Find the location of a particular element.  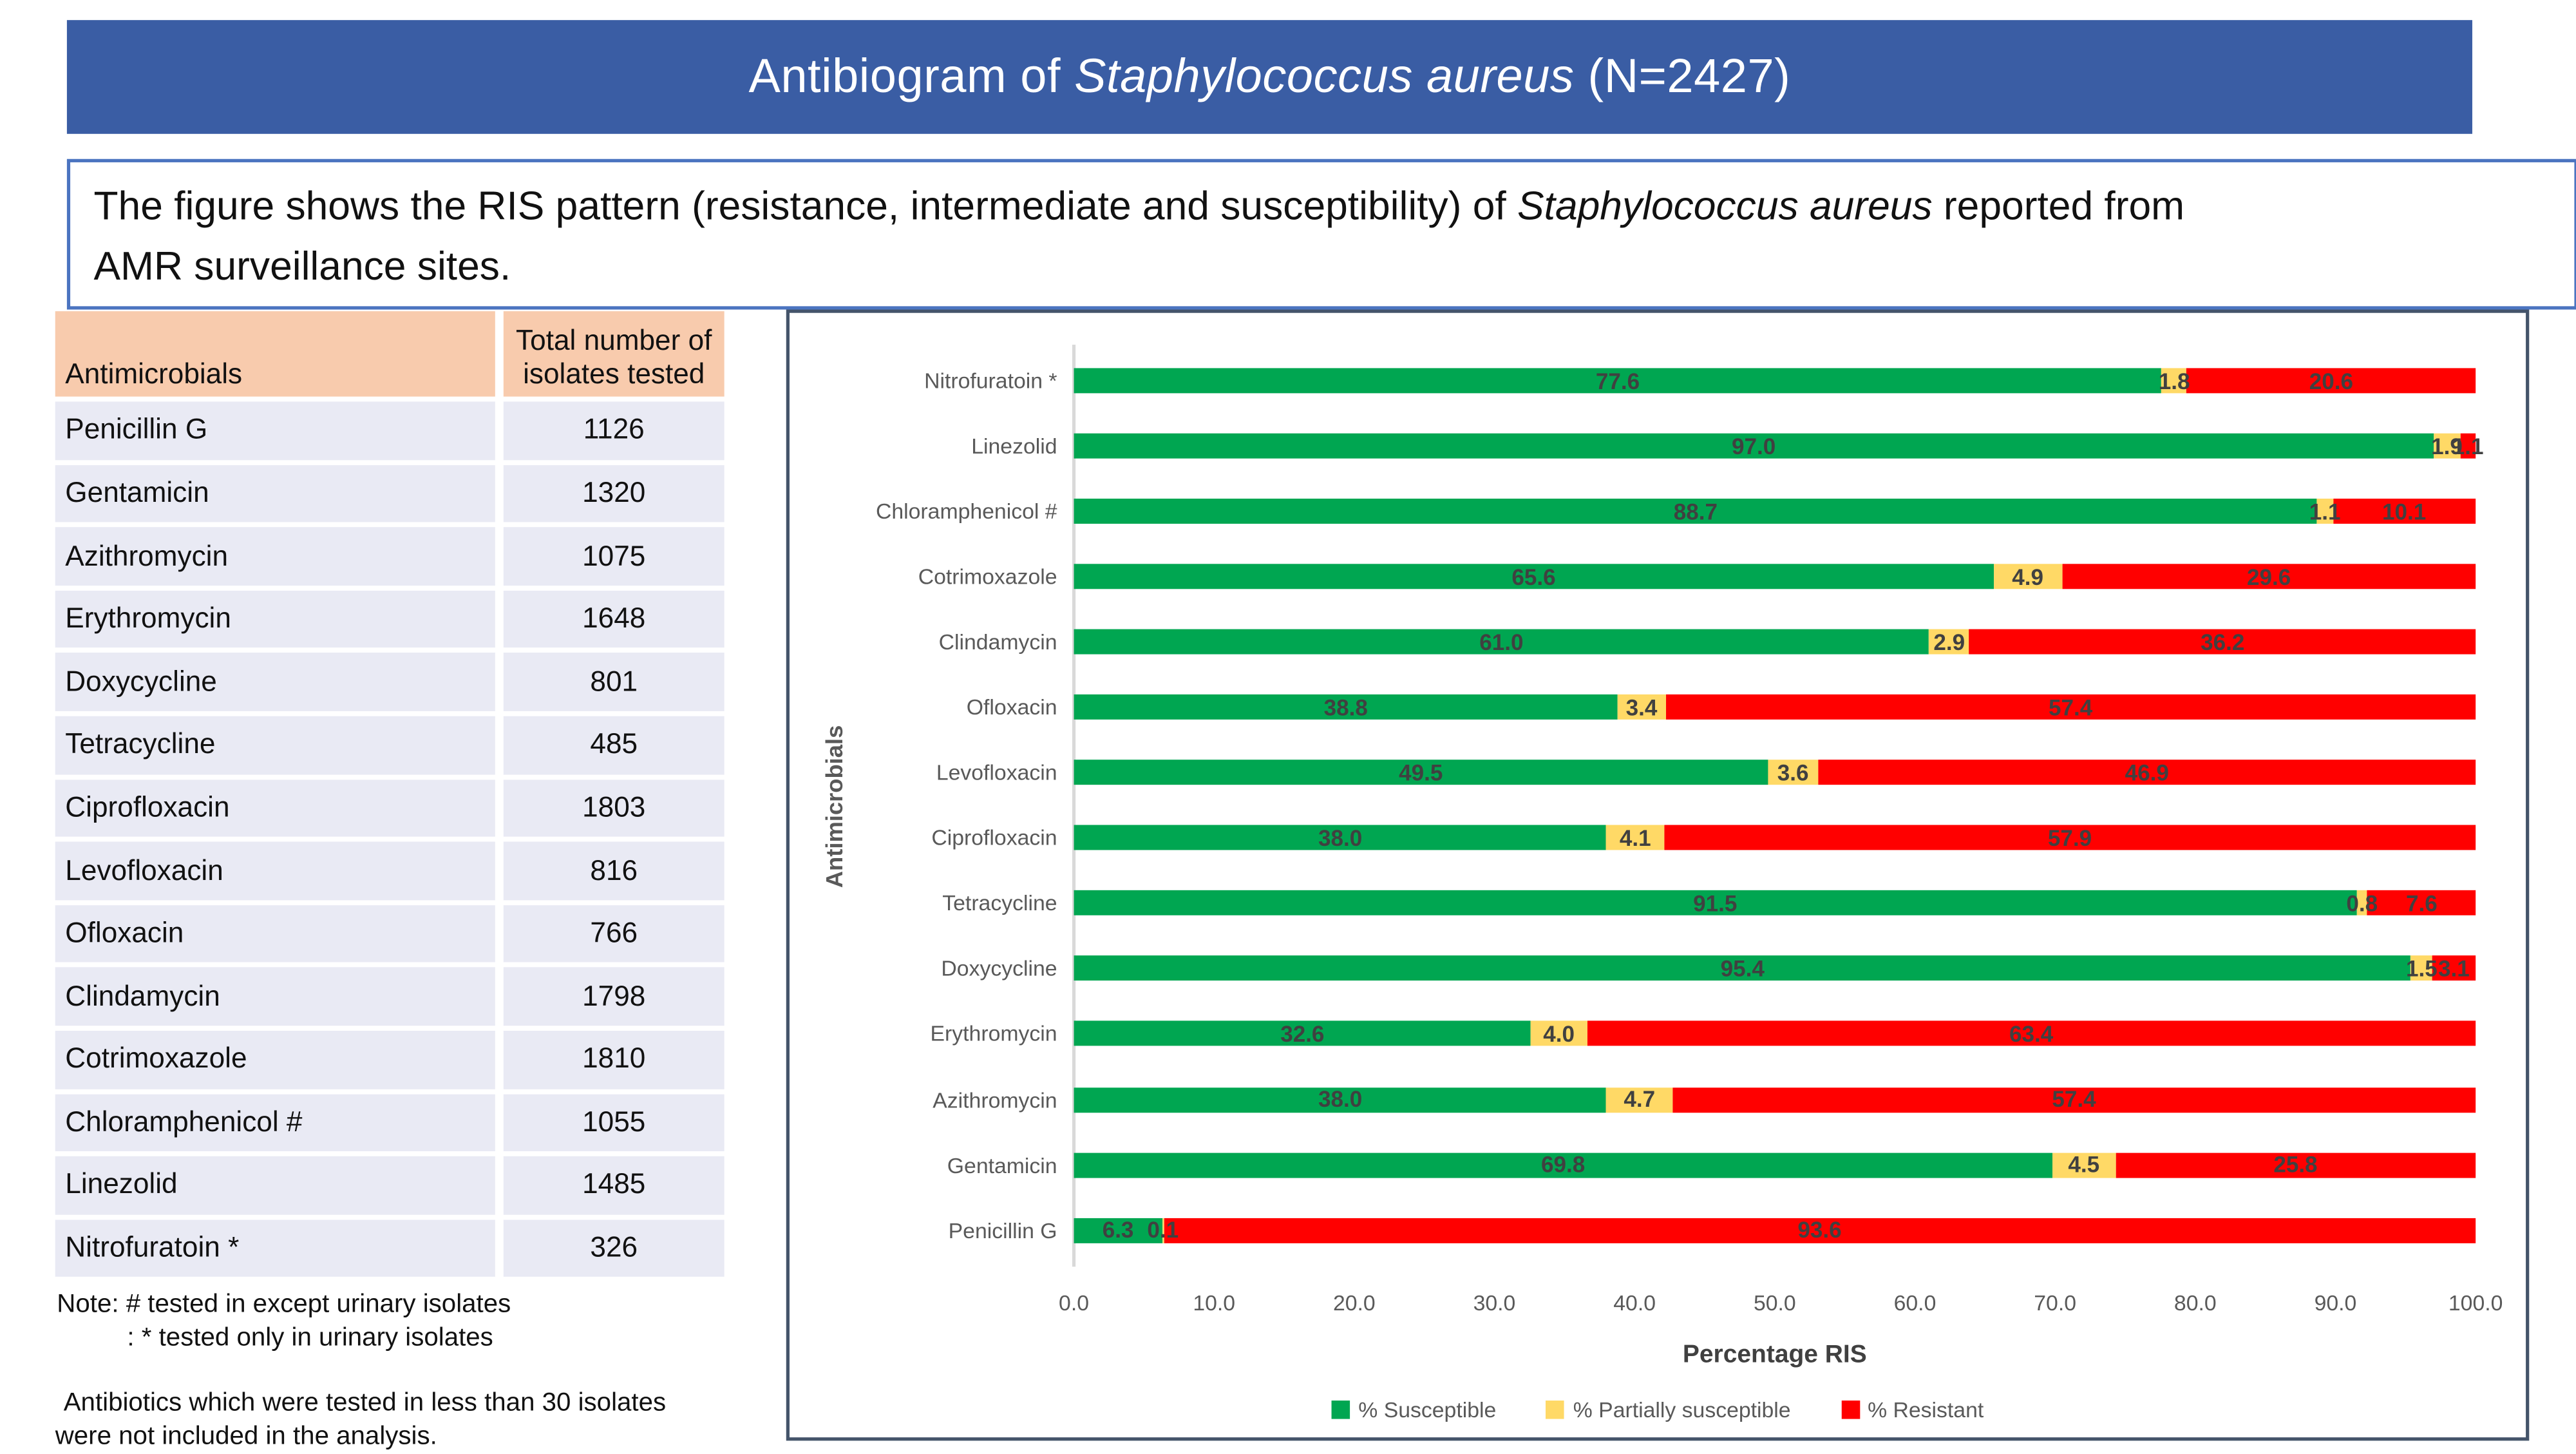

value-label: 3.4 is located at coordinates (1642, 707).